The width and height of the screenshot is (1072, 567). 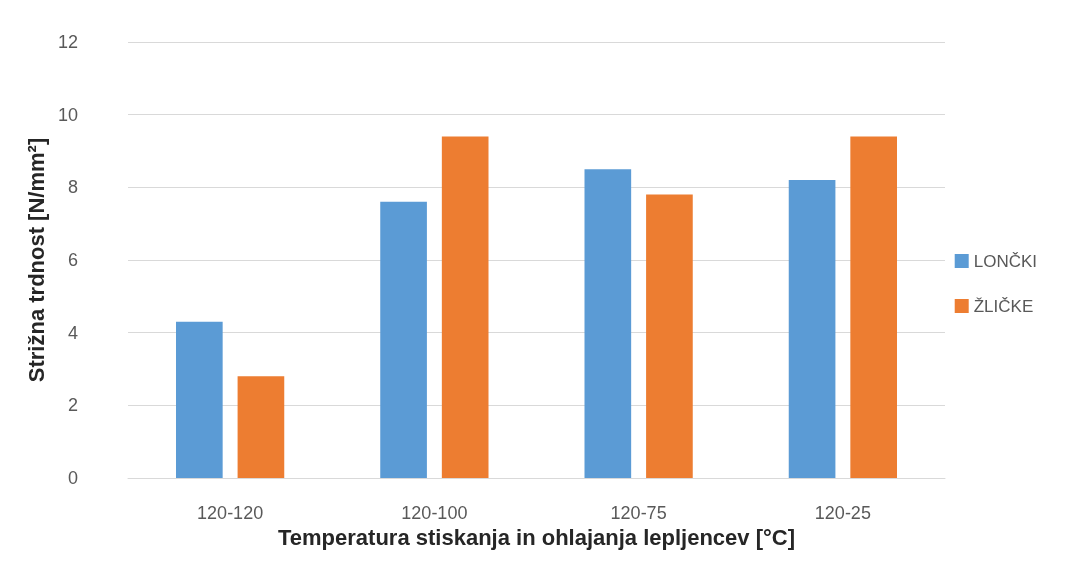 What do you see at coordinates (36, 260) in the screenshot?
I see `y-axis-title: Strižna trdnost [N/mm²]` at bounding box center [36, 260].